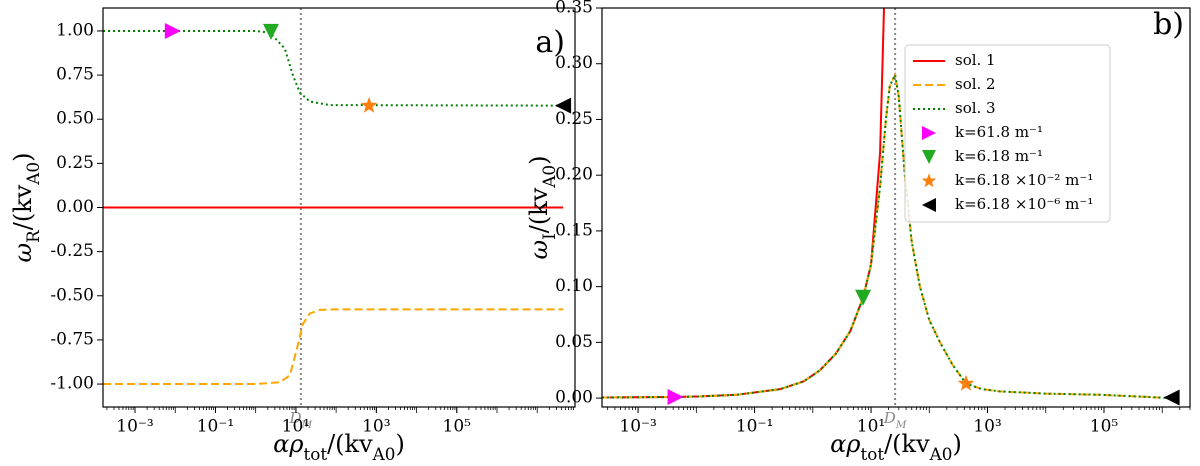 This screenshot has height=466, width=1200. What do you see at coordinates (574, 175) in the screenshot?
I see `y-tick-label: 0.20` at bounding box center [574, 175].